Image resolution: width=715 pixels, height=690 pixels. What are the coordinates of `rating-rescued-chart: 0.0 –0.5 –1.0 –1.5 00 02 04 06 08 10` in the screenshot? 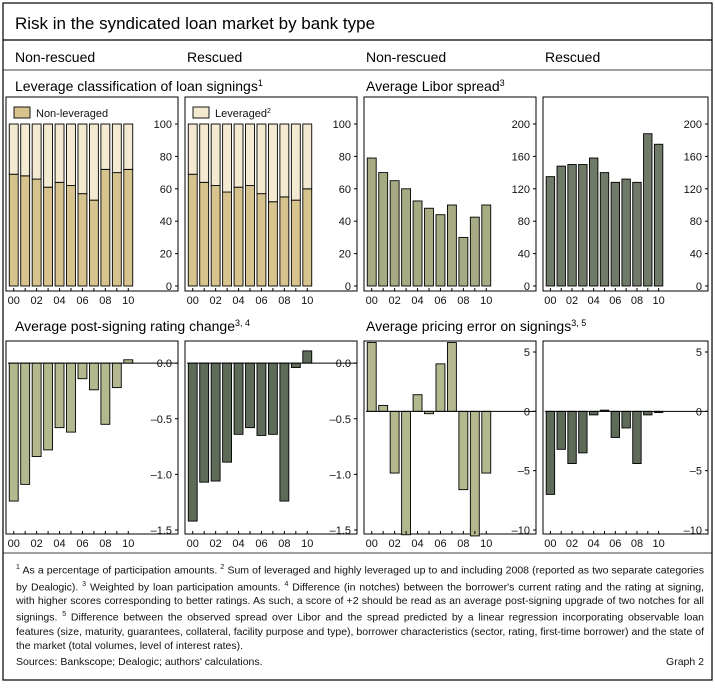 It's located at (271, 445).